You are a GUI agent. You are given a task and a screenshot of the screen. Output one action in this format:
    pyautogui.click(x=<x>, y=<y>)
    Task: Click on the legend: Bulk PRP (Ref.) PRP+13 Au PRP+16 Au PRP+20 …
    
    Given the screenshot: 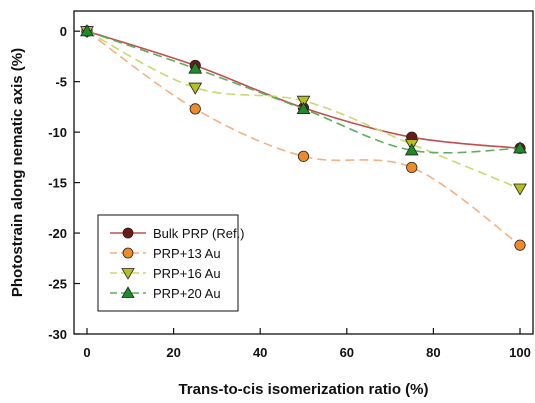 What is the action you would take?
    pyautogui.click(x=171, y=263)
    